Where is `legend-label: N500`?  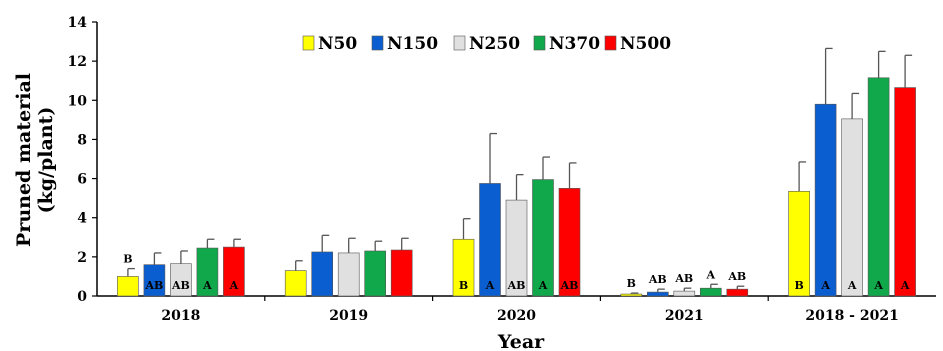 legend-label: N500 is located at coordinates (645, 44).